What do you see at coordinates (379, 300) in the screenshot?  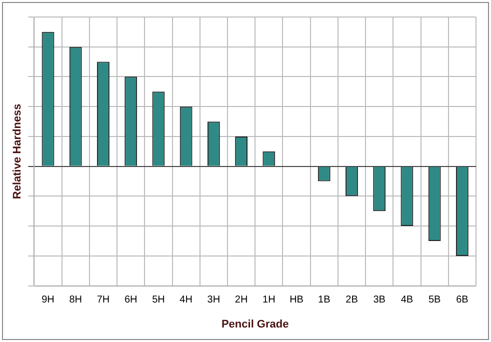 I see `x-tick-label: 3B` at bounding box center [379, 300].